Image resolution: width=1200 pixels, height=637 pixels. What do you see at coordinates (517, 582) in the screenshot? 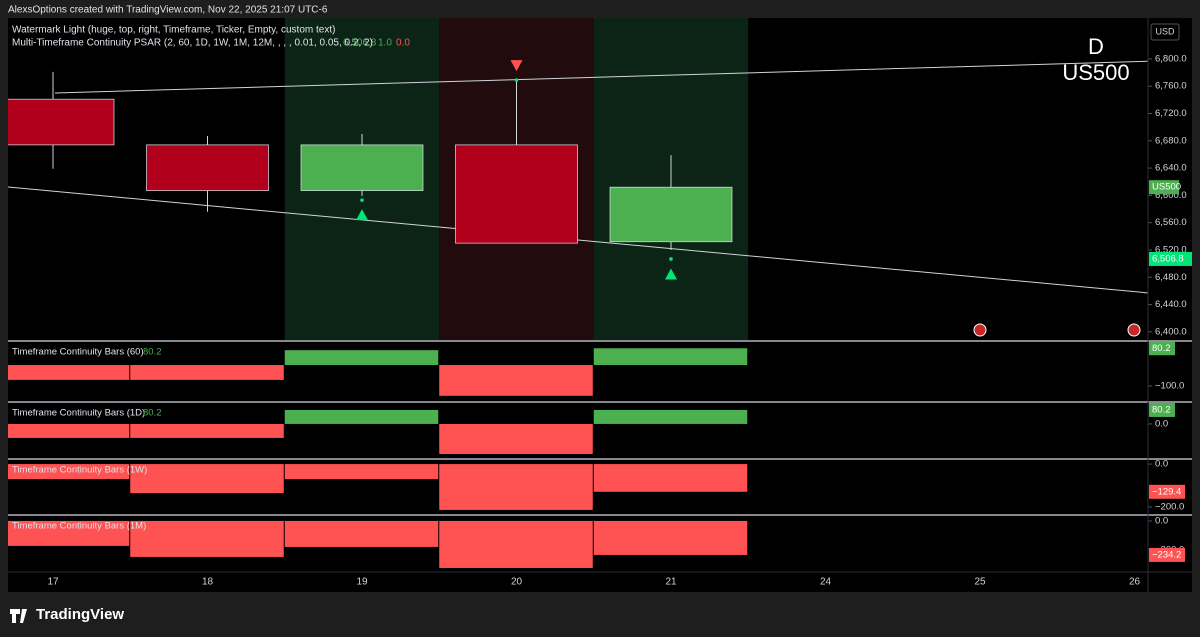
I see `x-tick-label: 20` at bounding box center [517, 582].